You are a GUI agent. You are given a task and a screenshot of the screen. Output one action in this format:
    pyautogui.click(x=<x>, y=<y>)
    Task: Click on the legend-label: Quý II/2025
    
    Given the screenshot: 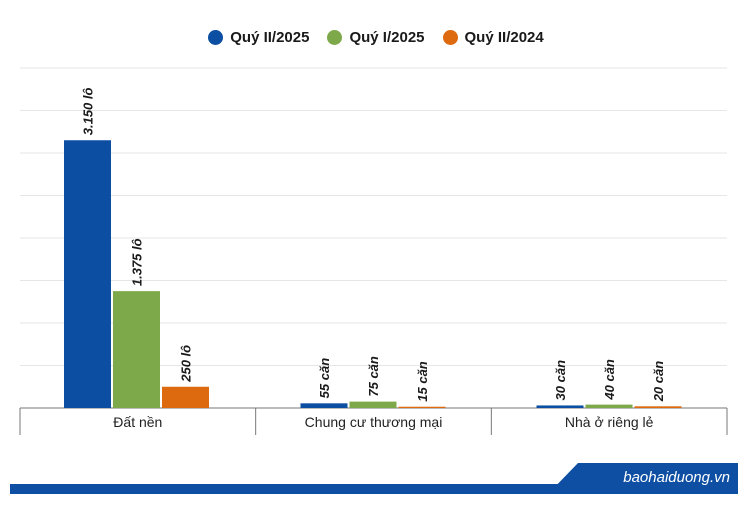 What is the action you would take?
    pyautogui.click(x=270, y=37)
    